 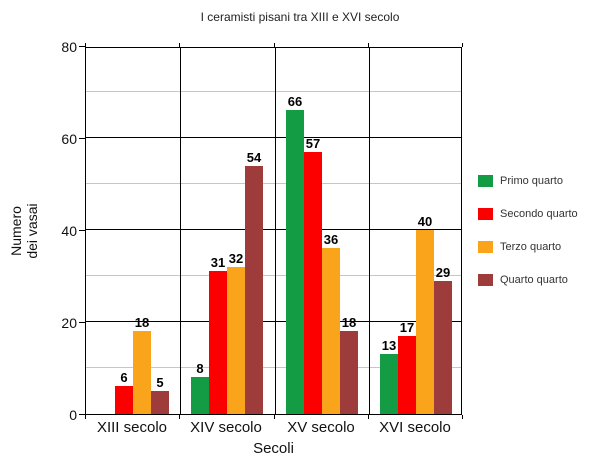 What do you see at coordinates (425, 221) in the screenshot?
I see `bar-value-label: 40` at bounding box center [425, 221].